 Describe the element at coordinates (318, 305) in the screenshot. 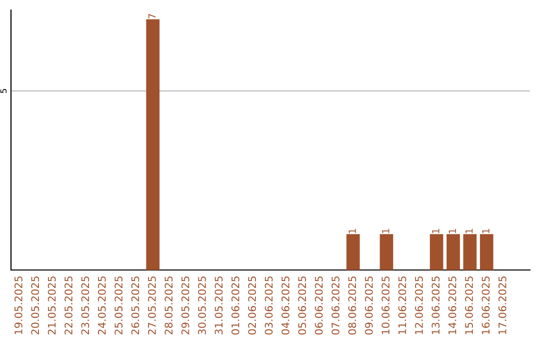

I see `x-tick-label: 06.06.2025` at that location.